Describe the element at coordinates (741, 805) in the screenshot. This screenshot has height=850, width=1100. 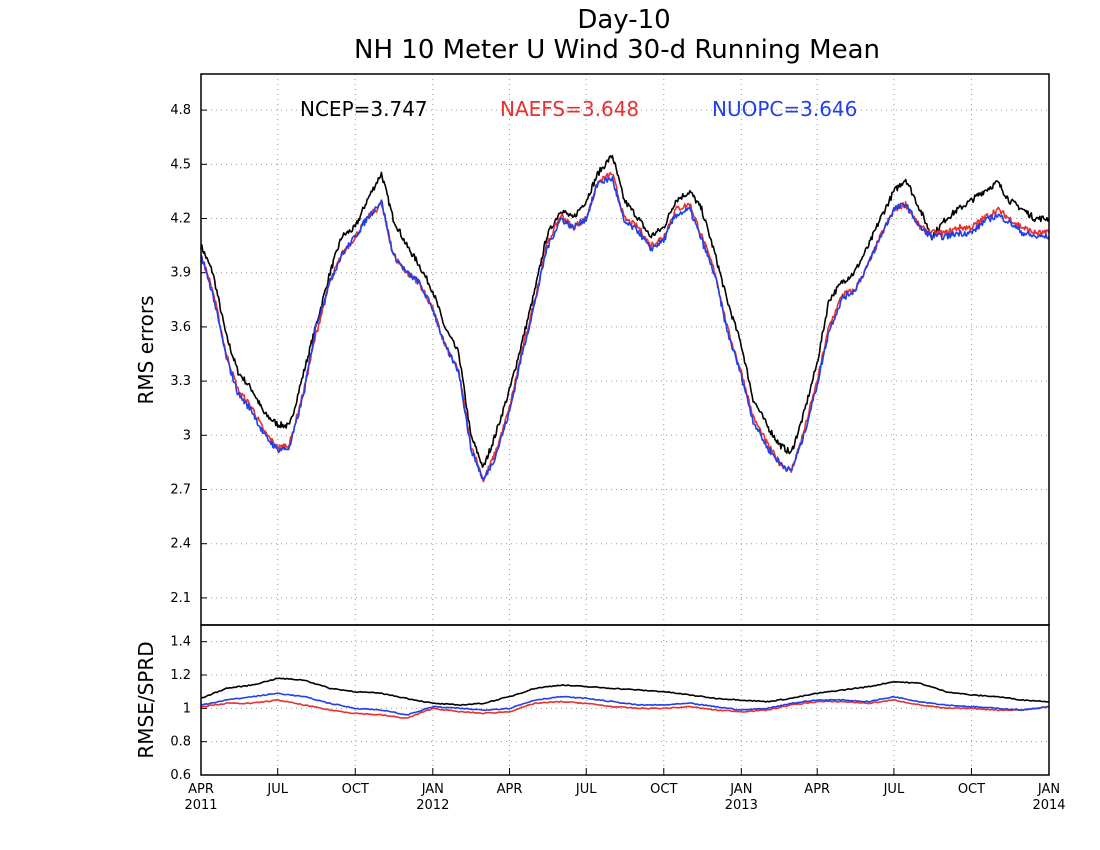
I see `xtick-year-7: 2013` at that location.